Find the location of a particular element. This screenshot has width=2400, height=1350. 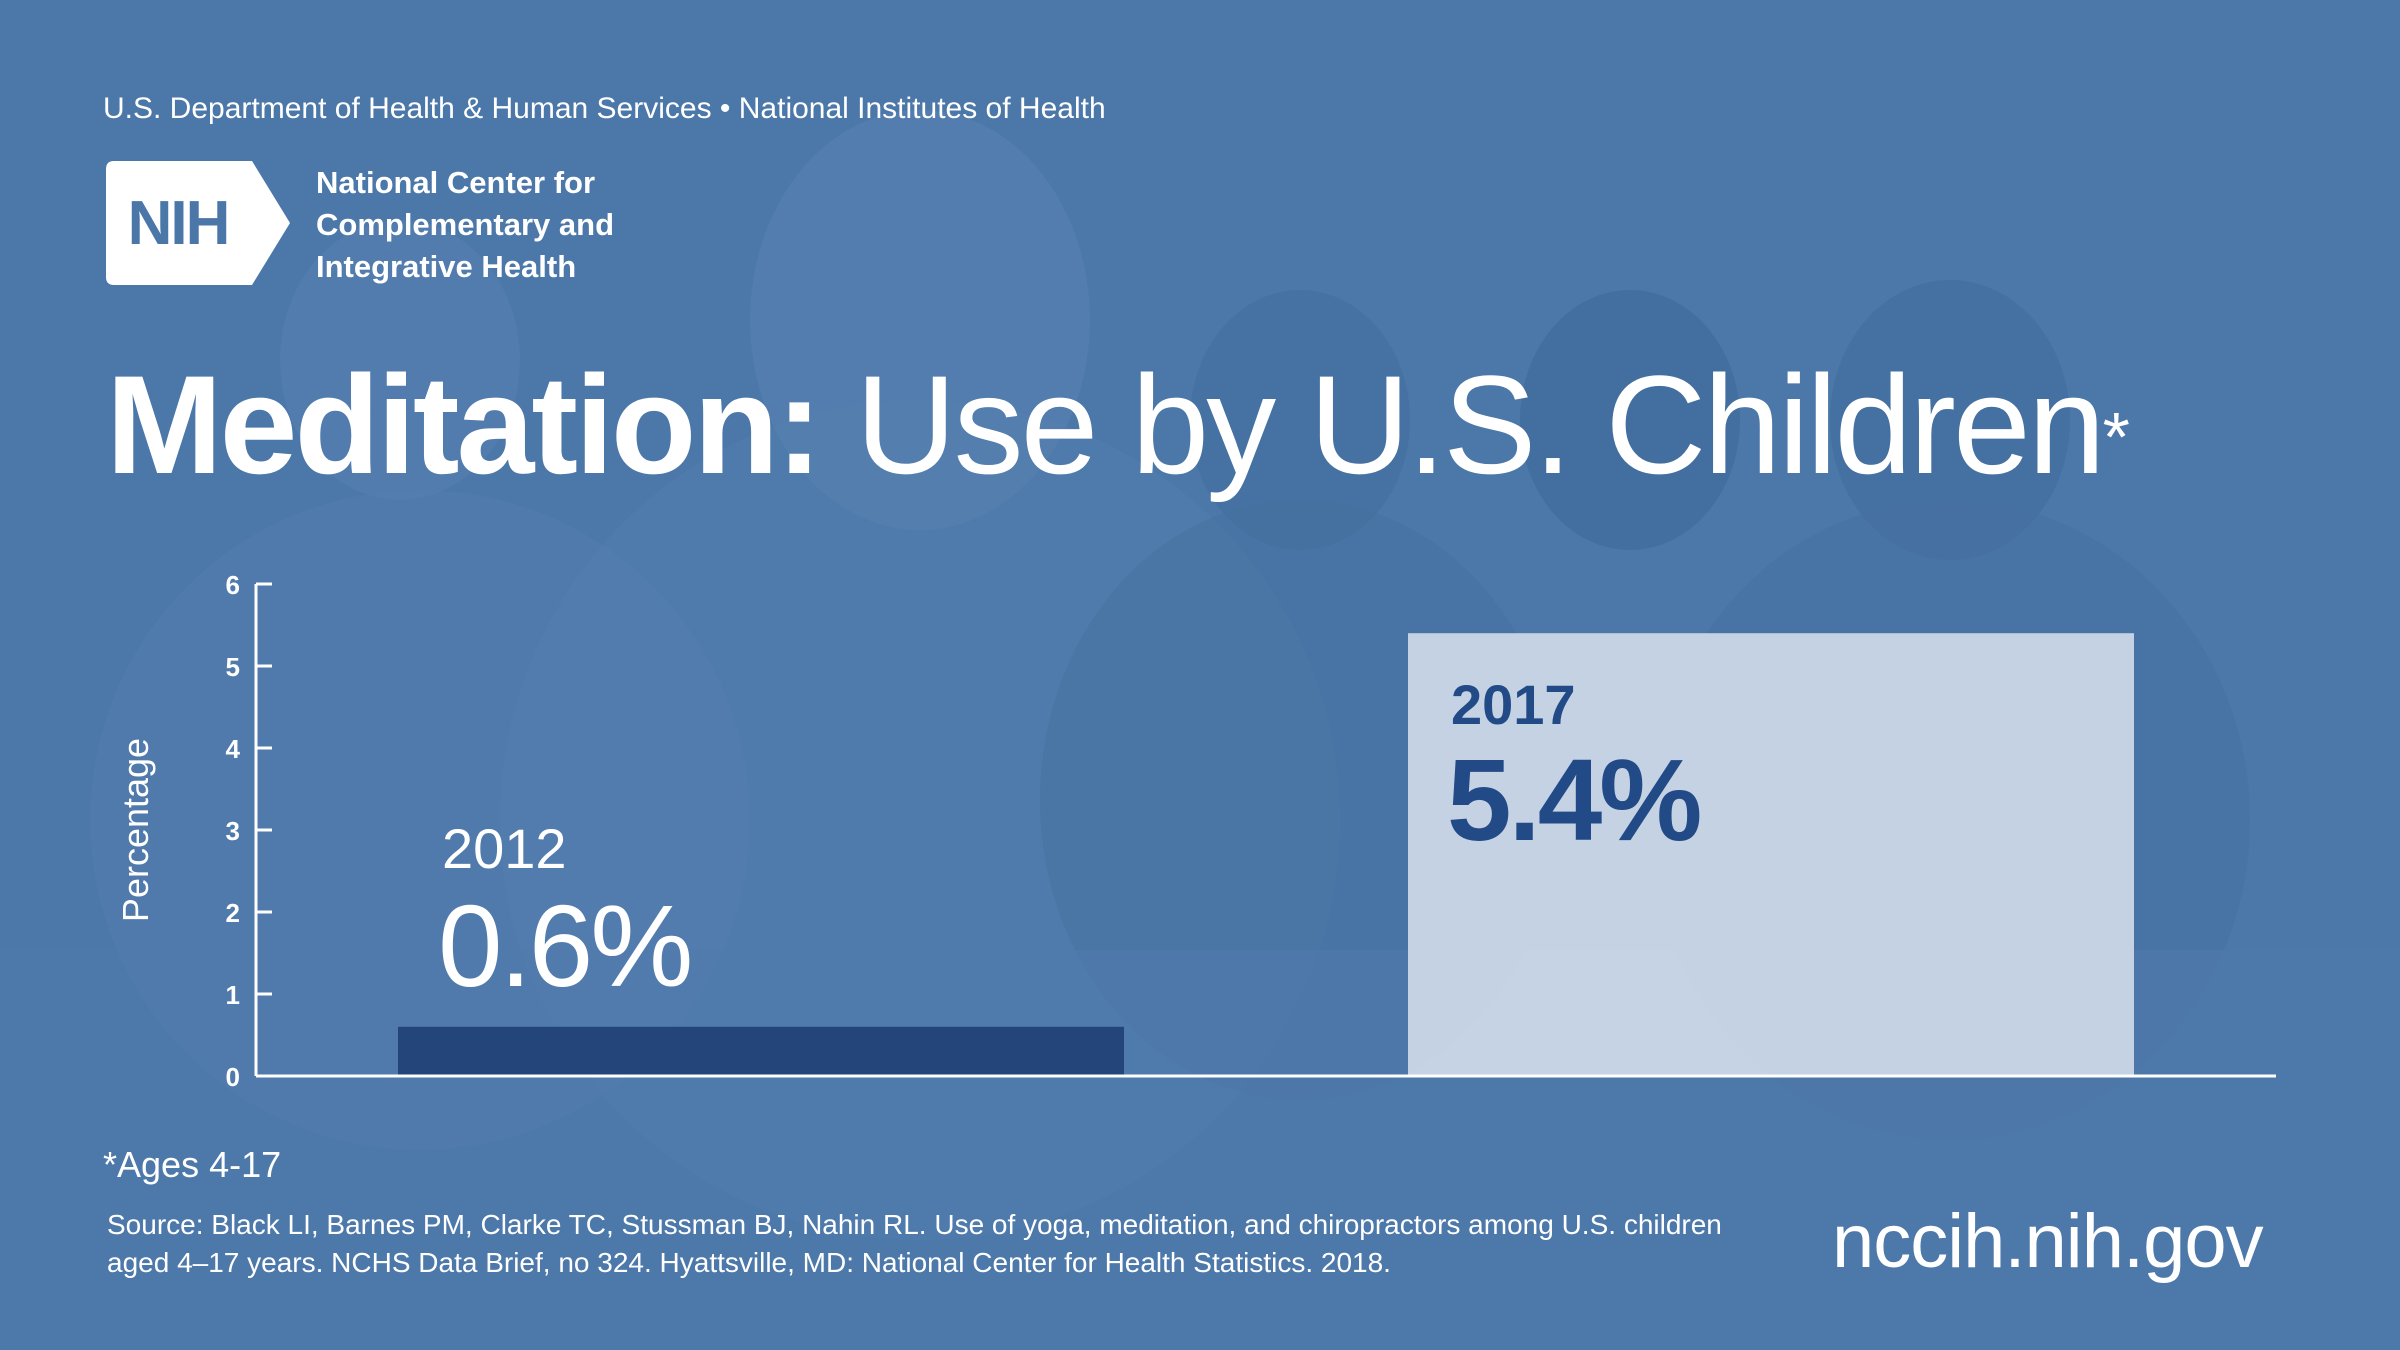

logo-line: Integrative Health is located at coordinates (446, 266).